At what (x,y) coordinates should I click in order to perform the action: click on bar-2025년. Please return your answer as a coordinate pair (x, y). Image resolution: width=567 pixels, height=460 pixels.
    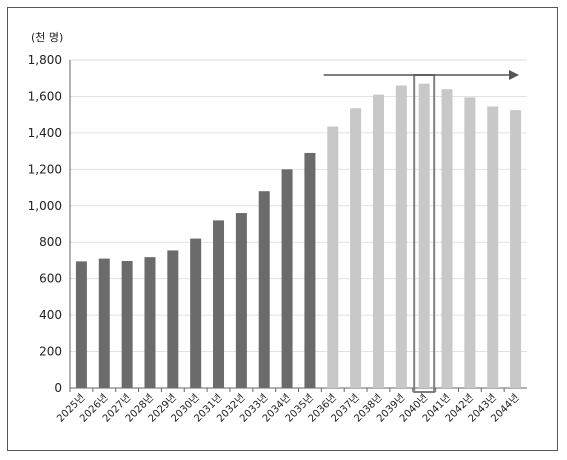
    Looking at the image, I should click on (81, 324).